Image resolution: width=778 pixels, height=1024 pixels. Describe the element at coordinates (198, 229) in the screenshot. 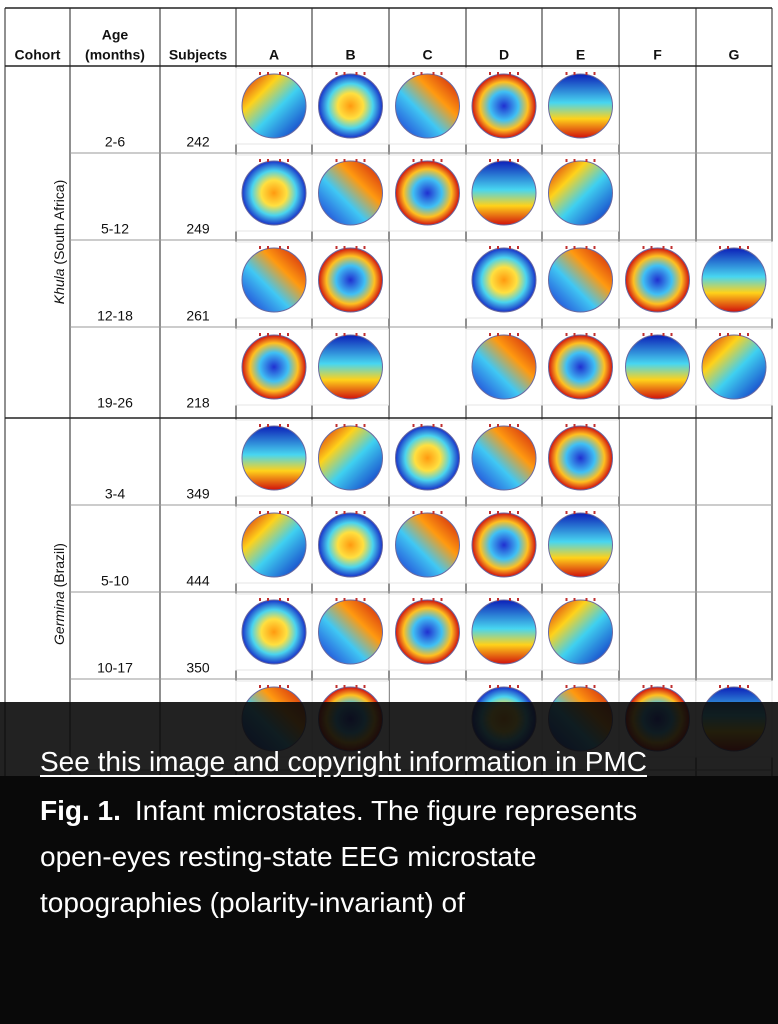

I see `subjects: 249` at that location.